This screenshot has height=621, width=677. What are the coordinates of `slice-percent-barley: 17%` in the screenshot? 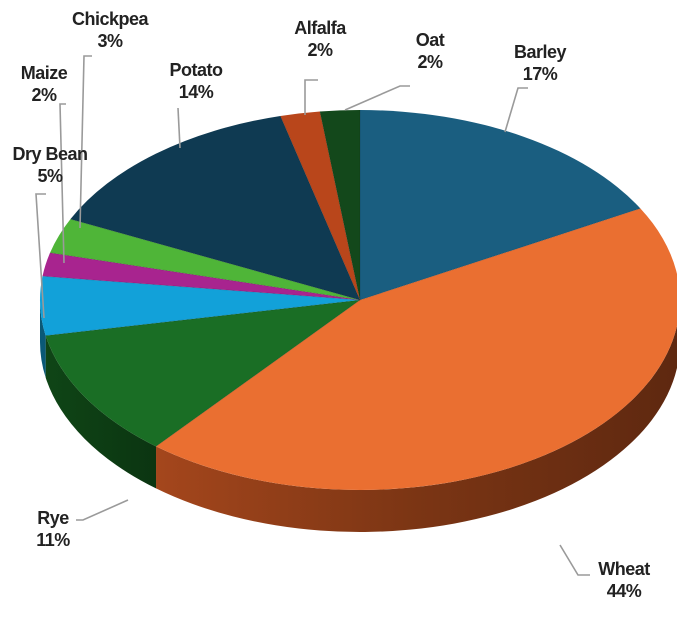 It's located at (540, 74).